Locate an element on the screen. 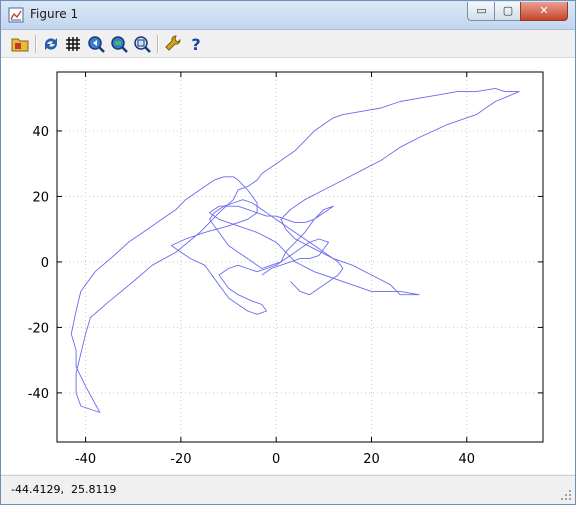 The image size is (576, 505). zoom-fit-icon is located at coordinates (142, 44).